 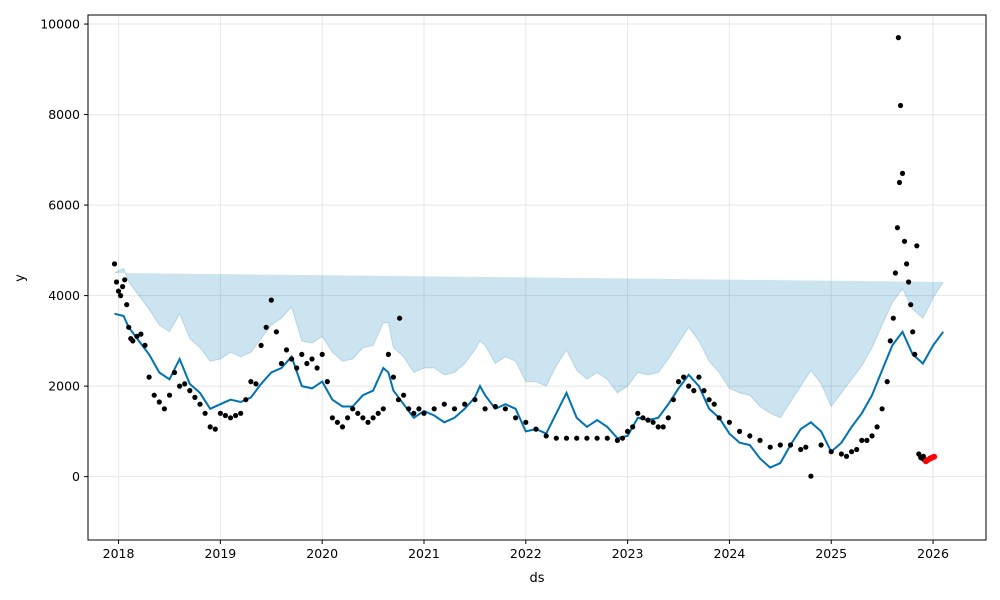 I want to click on recent-point, so click(x=934, y=456).